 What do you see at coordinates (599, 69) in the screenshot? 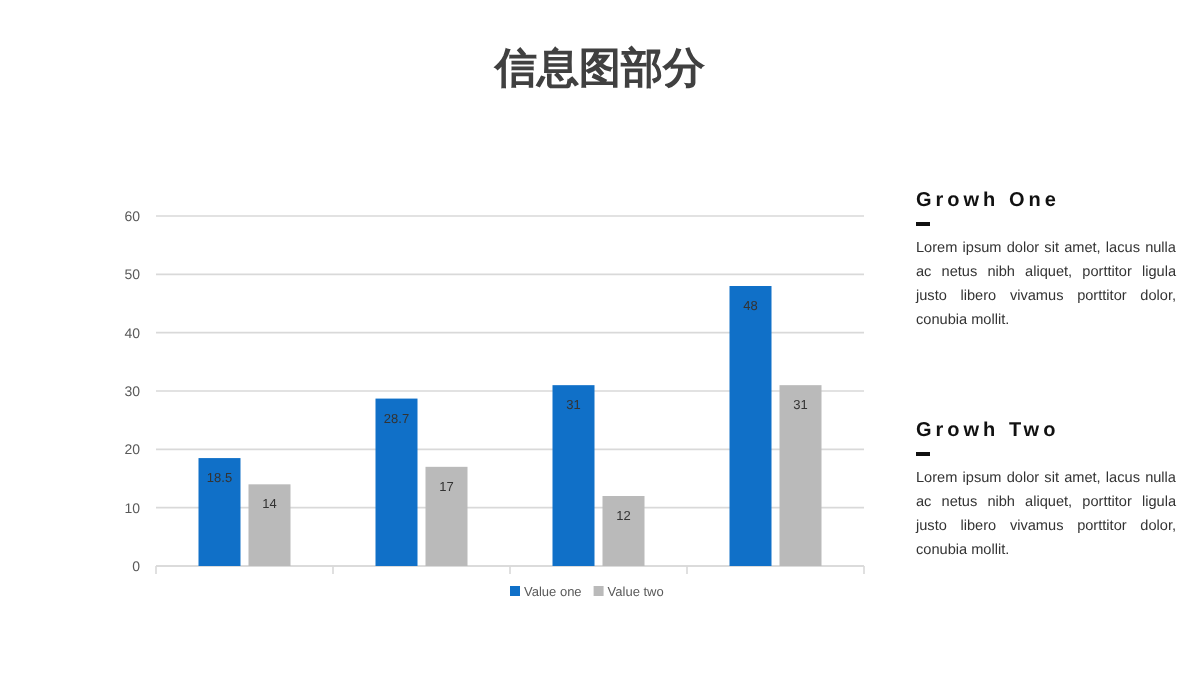
I see `chart-title: 信息图部分` at bounding box center [599, 69].